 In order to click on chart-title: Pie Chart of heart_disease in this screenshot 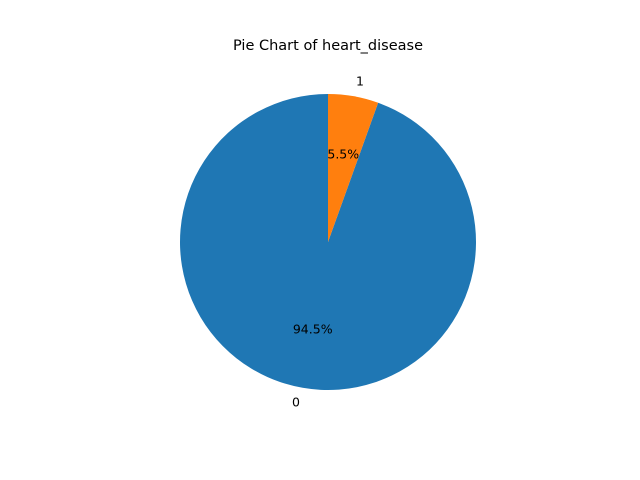, I will do `click(328, 46)`.